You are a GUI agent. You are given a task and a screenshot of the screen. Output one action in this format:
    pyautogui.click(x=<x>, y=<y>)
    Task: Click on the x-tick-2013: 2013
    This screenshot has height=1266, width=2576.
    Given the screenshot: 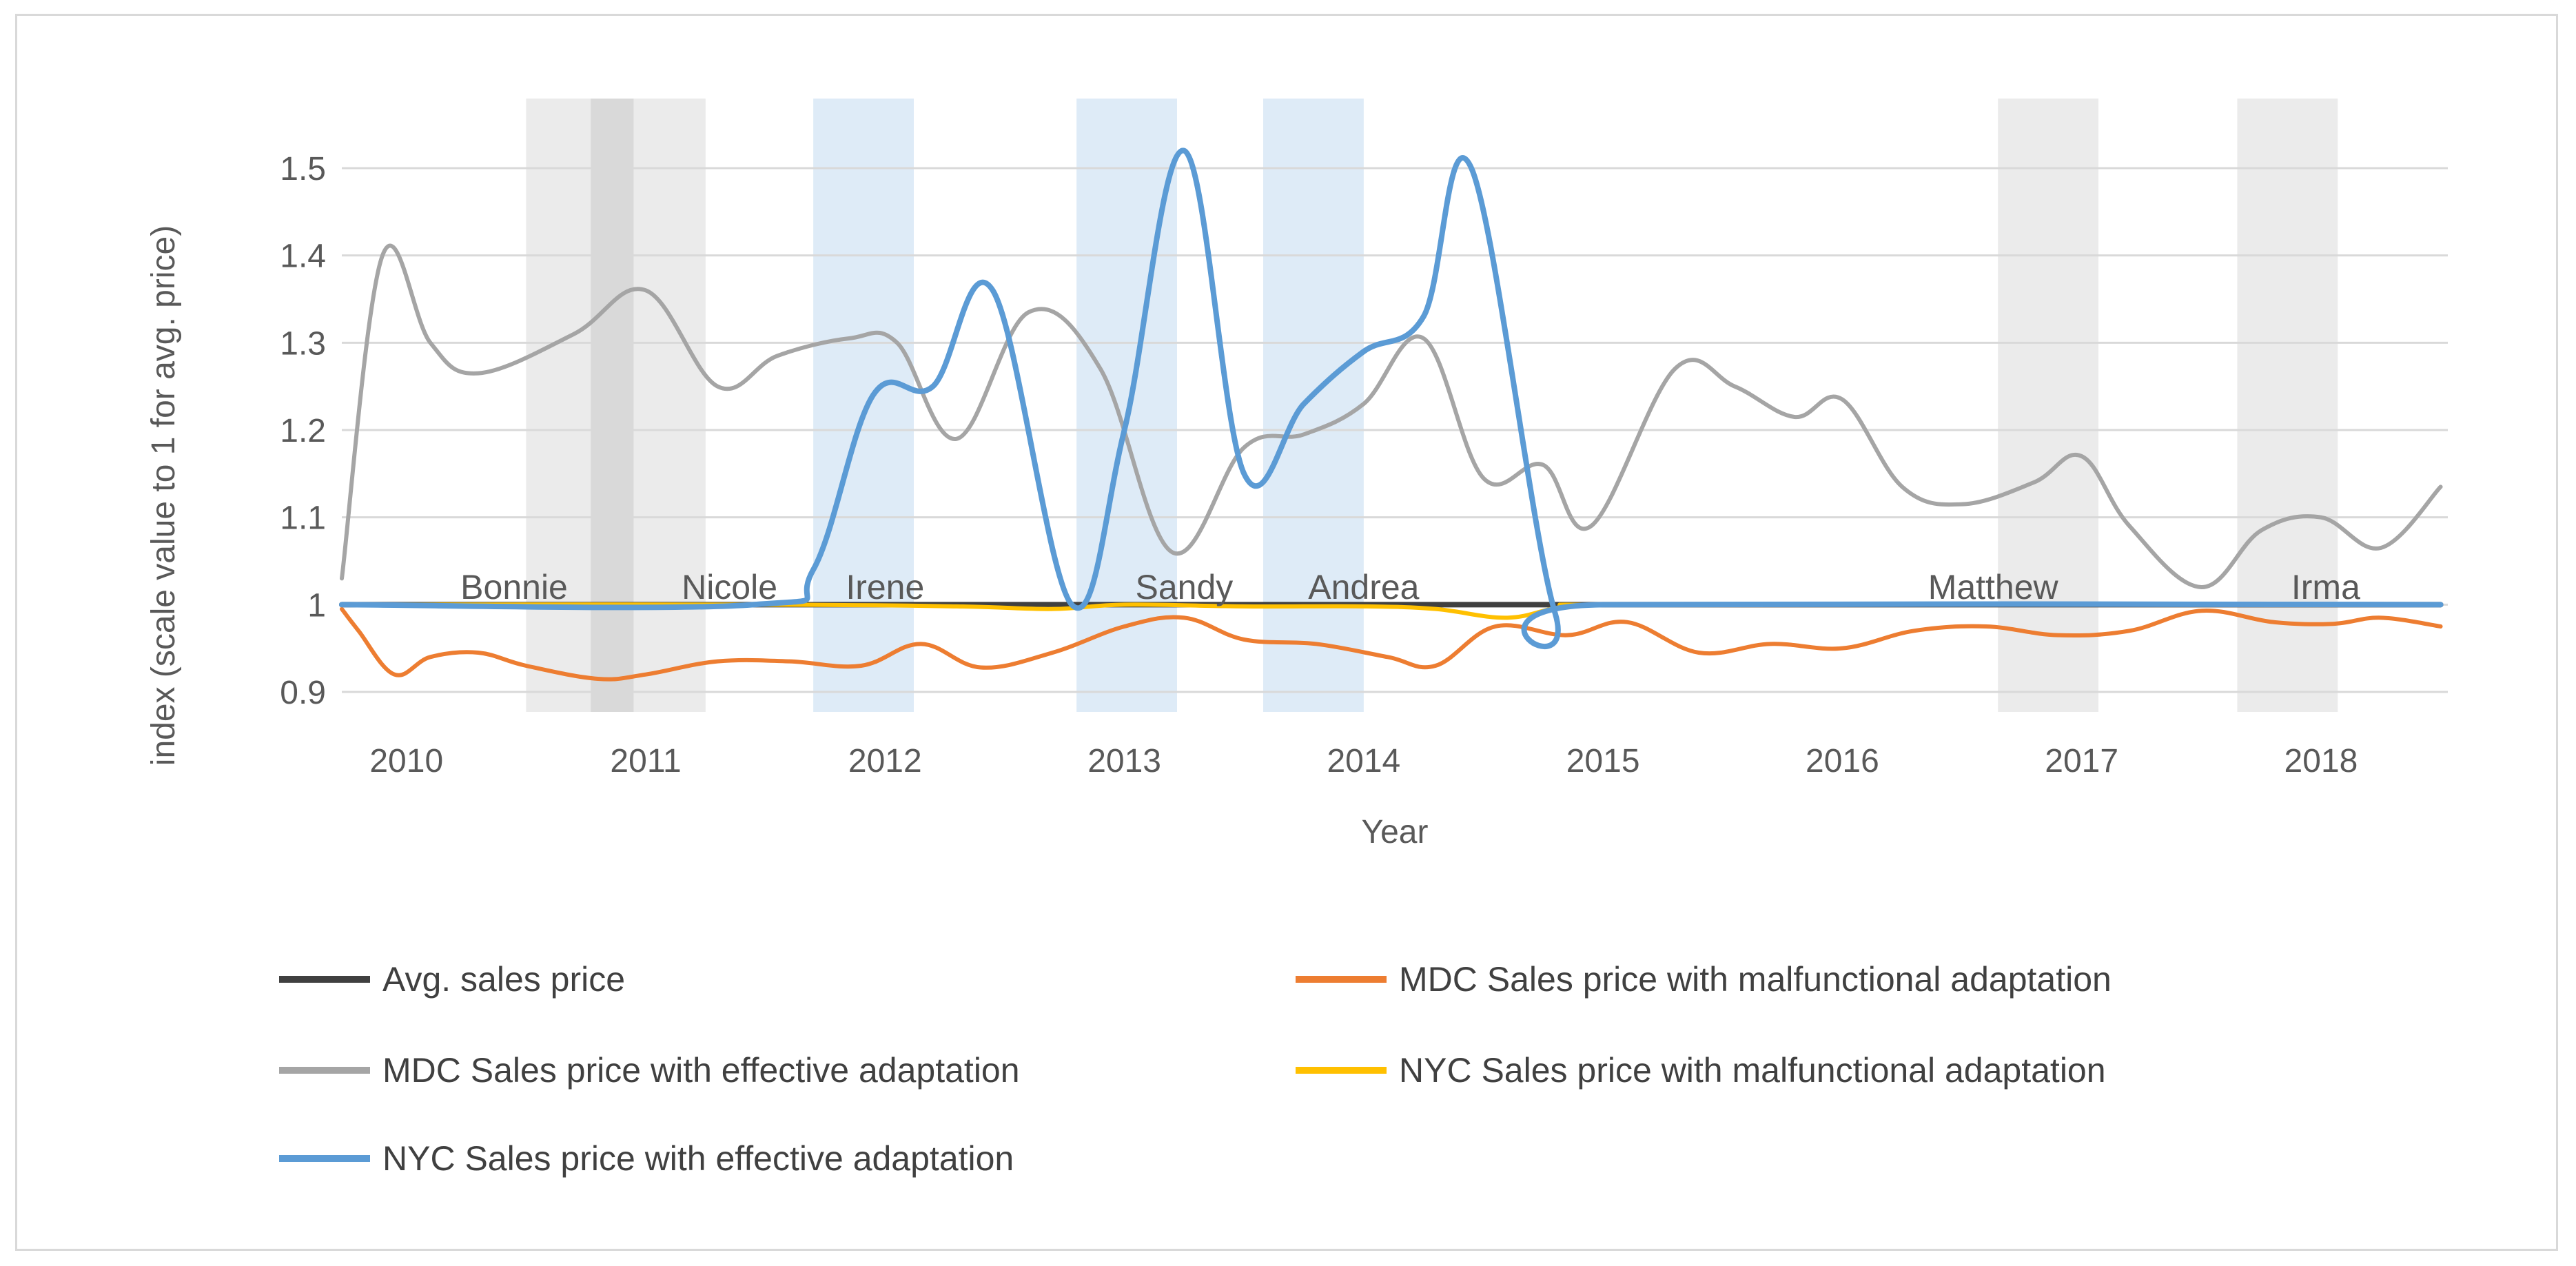 What is the action you would take?
    pyautogui.click(x=1124, y=761)
    